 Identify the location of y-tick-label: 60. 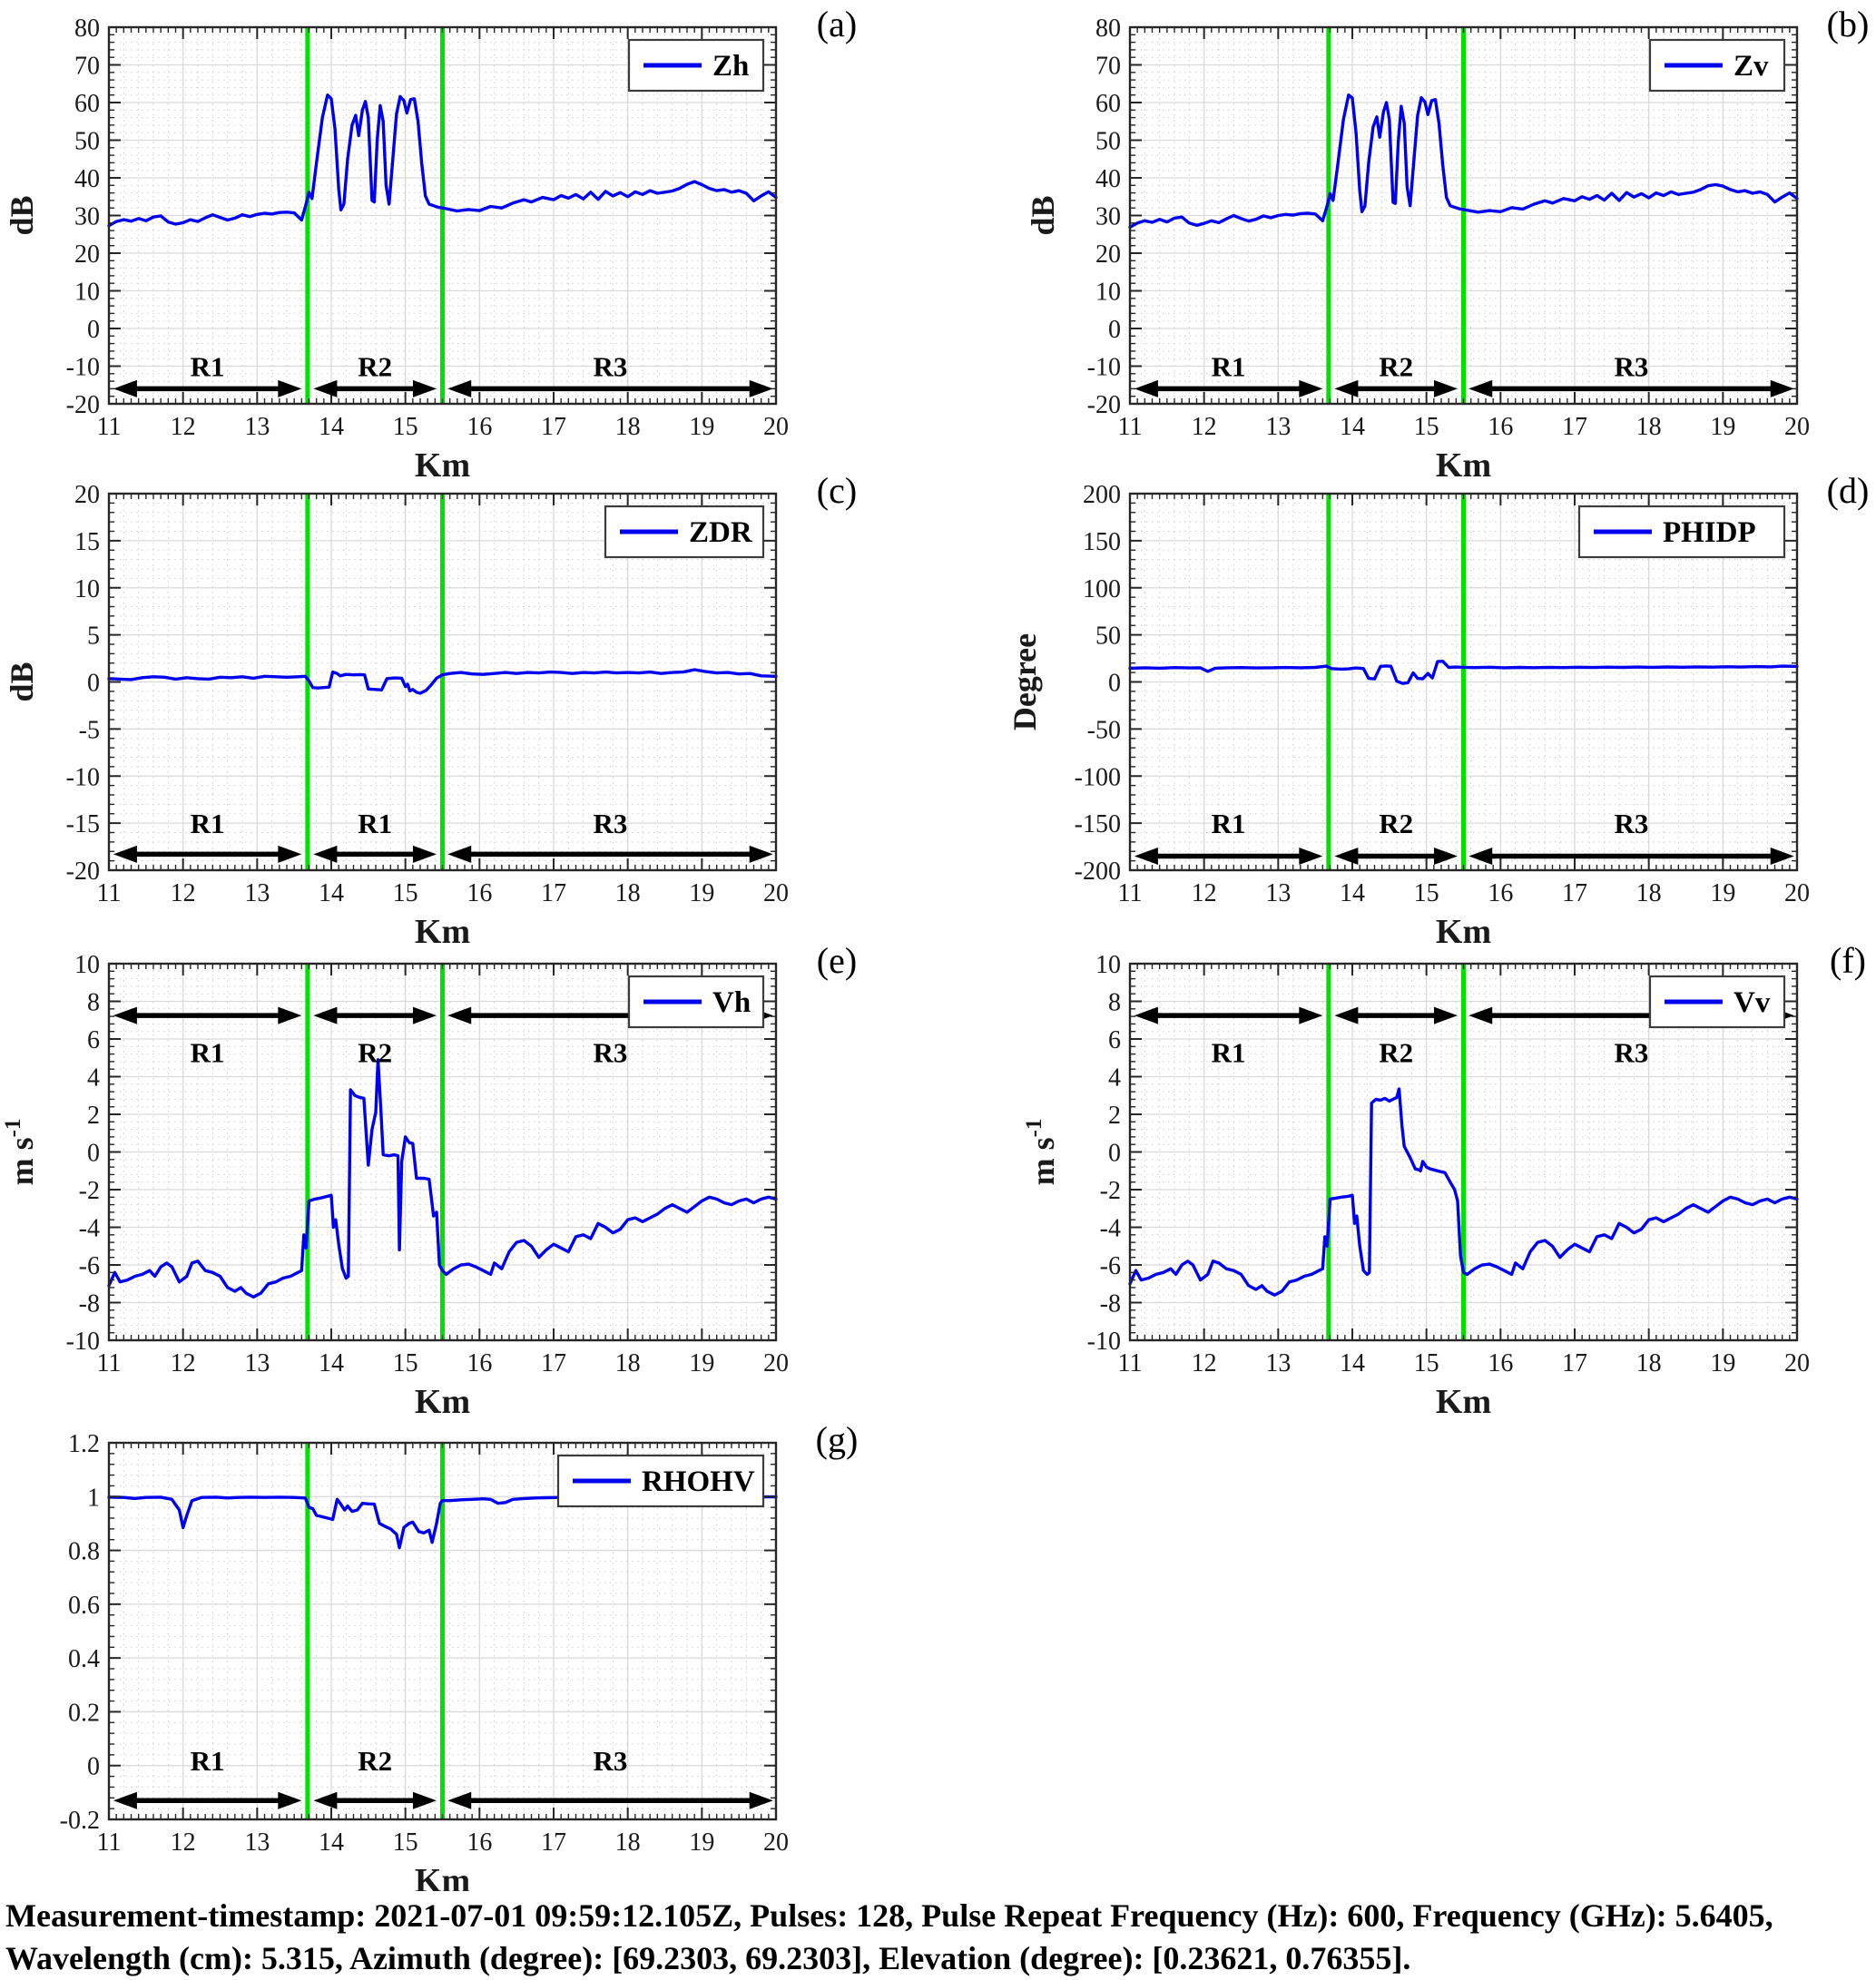
(1108, 104).